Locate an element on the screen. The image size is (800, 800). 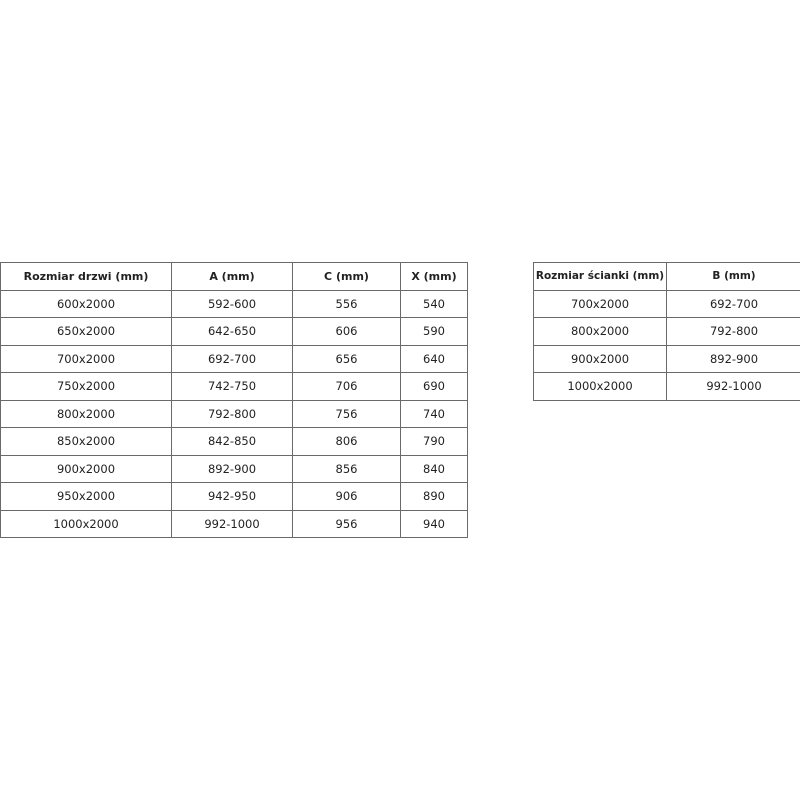
table-cell: 742-750 is located at coordinates (232, 386).